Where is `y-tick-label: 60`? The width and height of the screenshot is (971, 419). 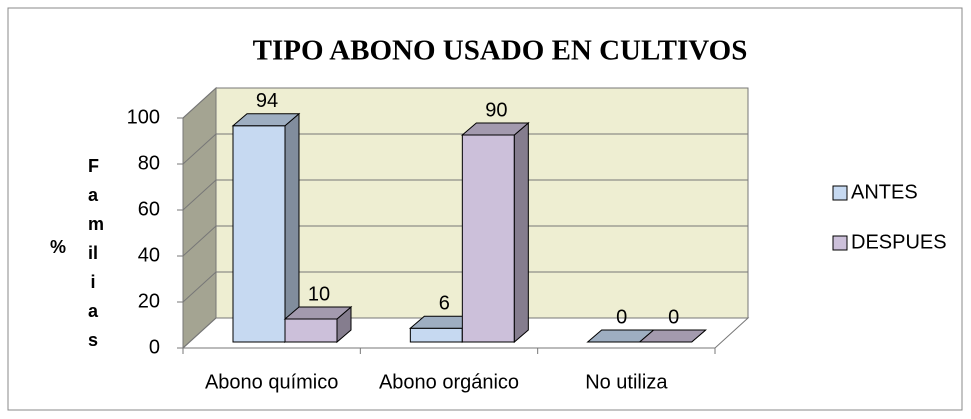
y-tick-label: 60 is located at coordinates (149, 209).